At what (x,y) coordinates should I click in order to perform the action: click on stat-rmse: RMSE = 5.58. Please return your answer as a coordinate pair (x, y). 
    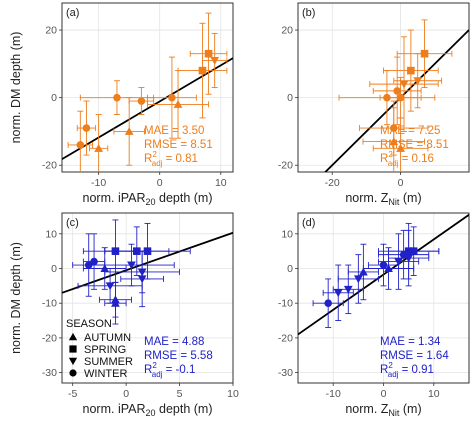
    Looking at the image, I should click on (178, 356).